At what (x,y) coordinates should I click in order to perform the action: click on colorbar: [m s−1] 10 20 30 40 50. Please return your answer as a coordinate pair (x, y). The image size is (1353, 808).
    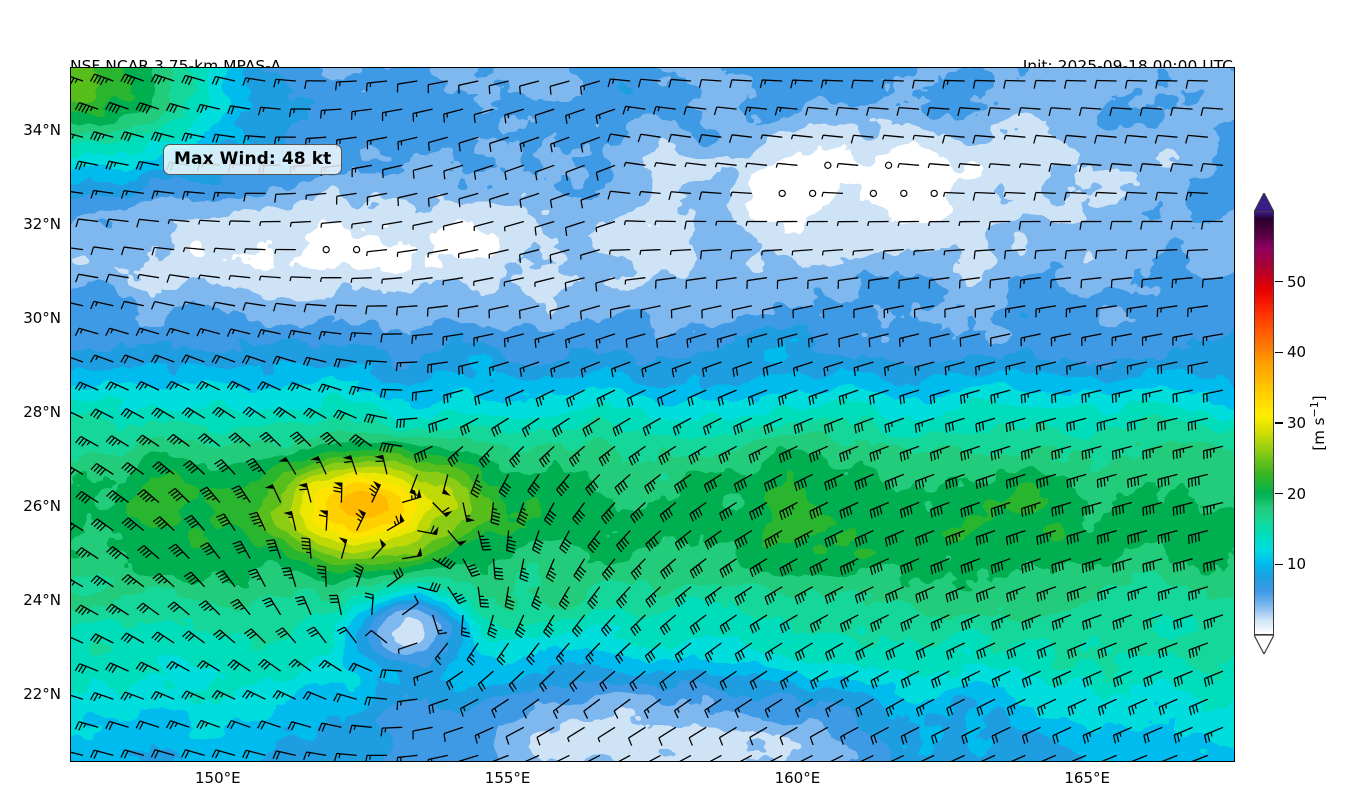
    Looking at the image, I should click on (1302, 423).